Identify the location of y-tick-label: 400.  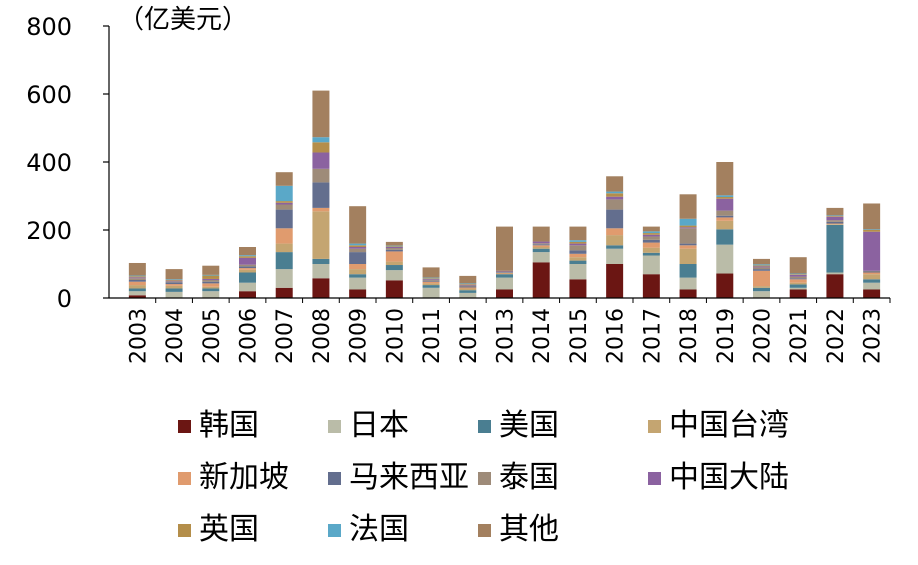
(49, 163).